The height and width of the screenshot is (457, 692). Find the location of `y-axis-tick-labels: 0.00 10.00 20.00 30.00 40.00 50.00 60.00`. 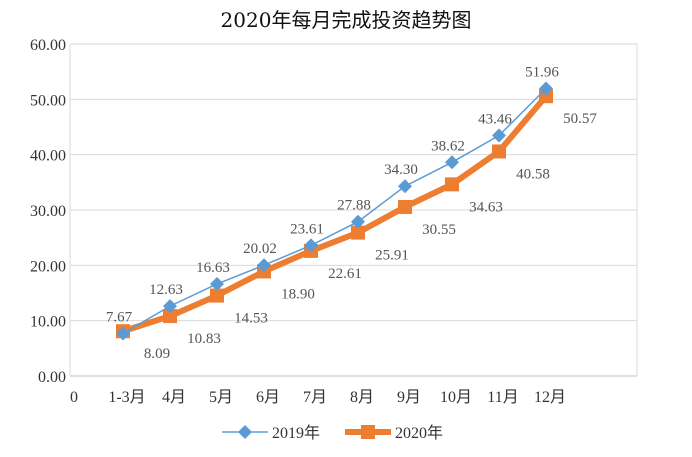

y-axis-tick-labels: 0.00 10.00 20.00 30.00 40.00 50.00 60.00 is located at coordinates (48, 211).